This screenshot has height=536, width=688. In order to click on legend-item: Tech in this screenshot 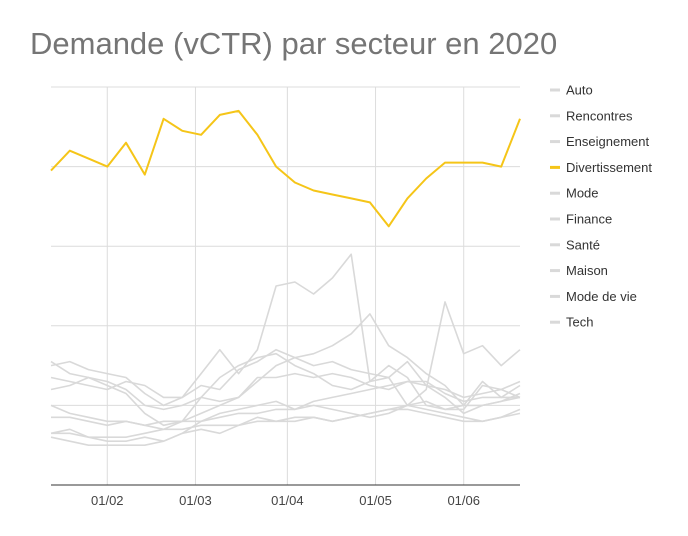, I will do `click(571, 322)`.